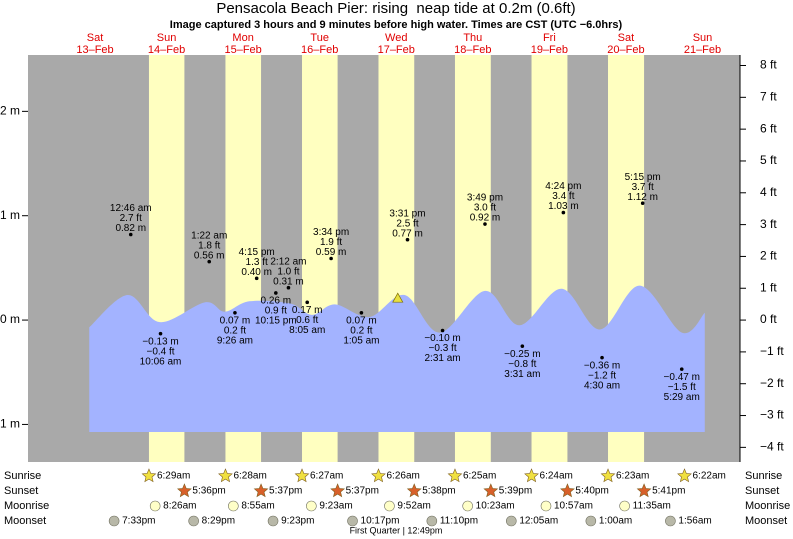 This screenshot has width=793, height=539. What do you see at coordinates (22, 476) in the screenshot?
I see `row-label: Sunrise` at bounding box center [22, 476].